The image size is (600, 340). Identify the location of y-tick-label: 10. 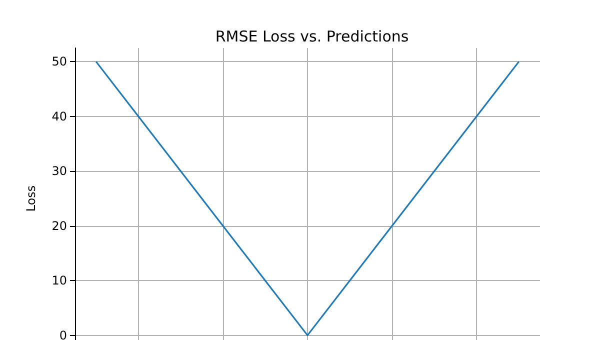
(59, 281).